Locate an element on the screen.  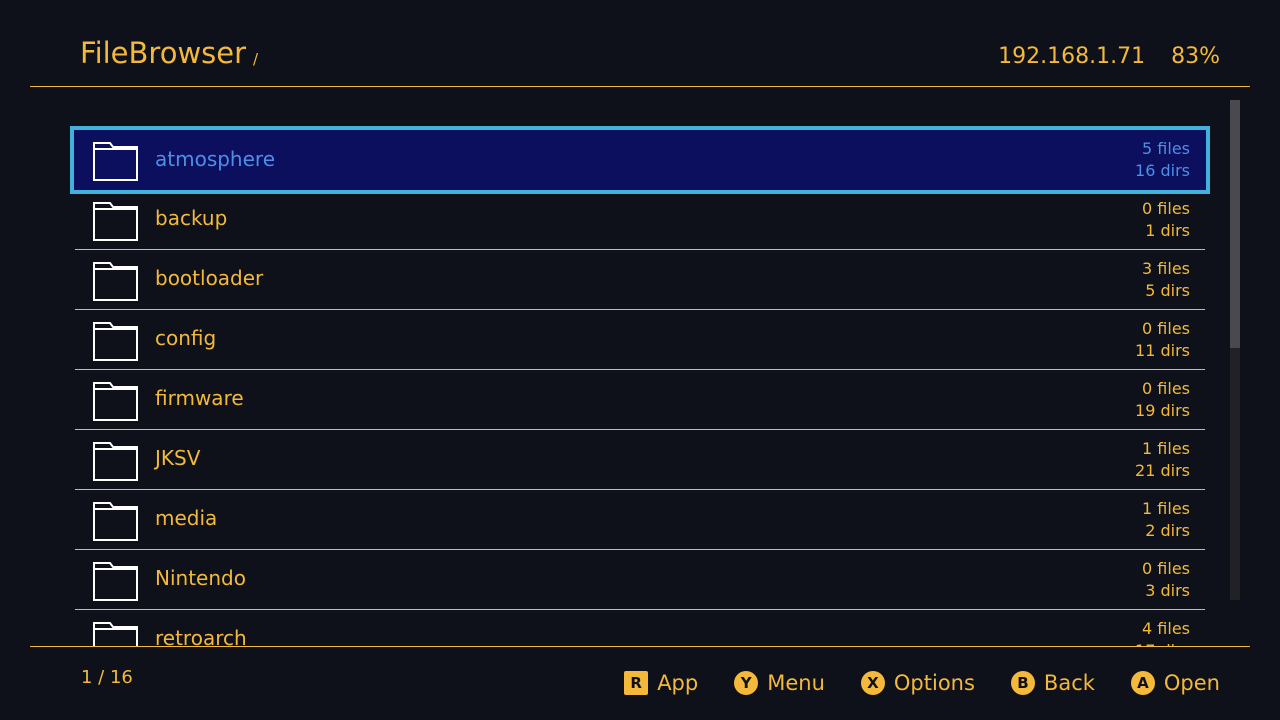
hint-label: App is located at coordinates (678, 683).